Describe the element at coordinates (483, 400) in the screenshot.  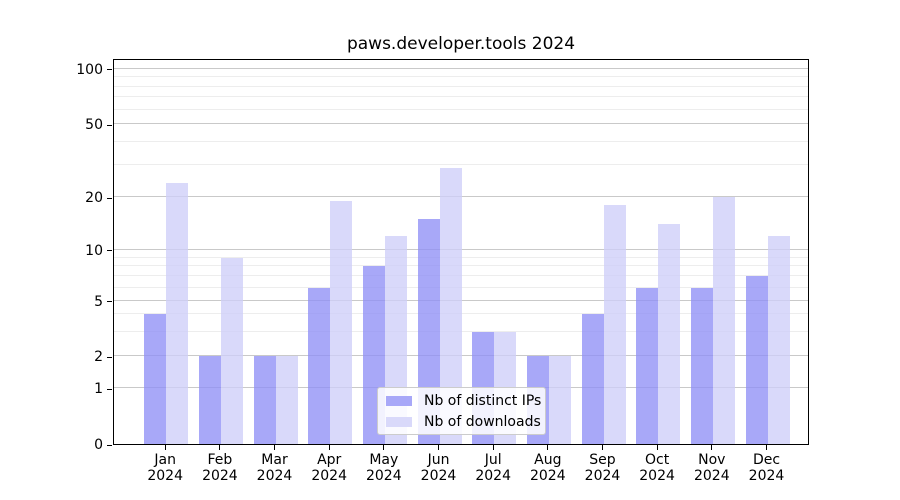
I see `legend-label-0: Nb of distinct IPs` at that location.